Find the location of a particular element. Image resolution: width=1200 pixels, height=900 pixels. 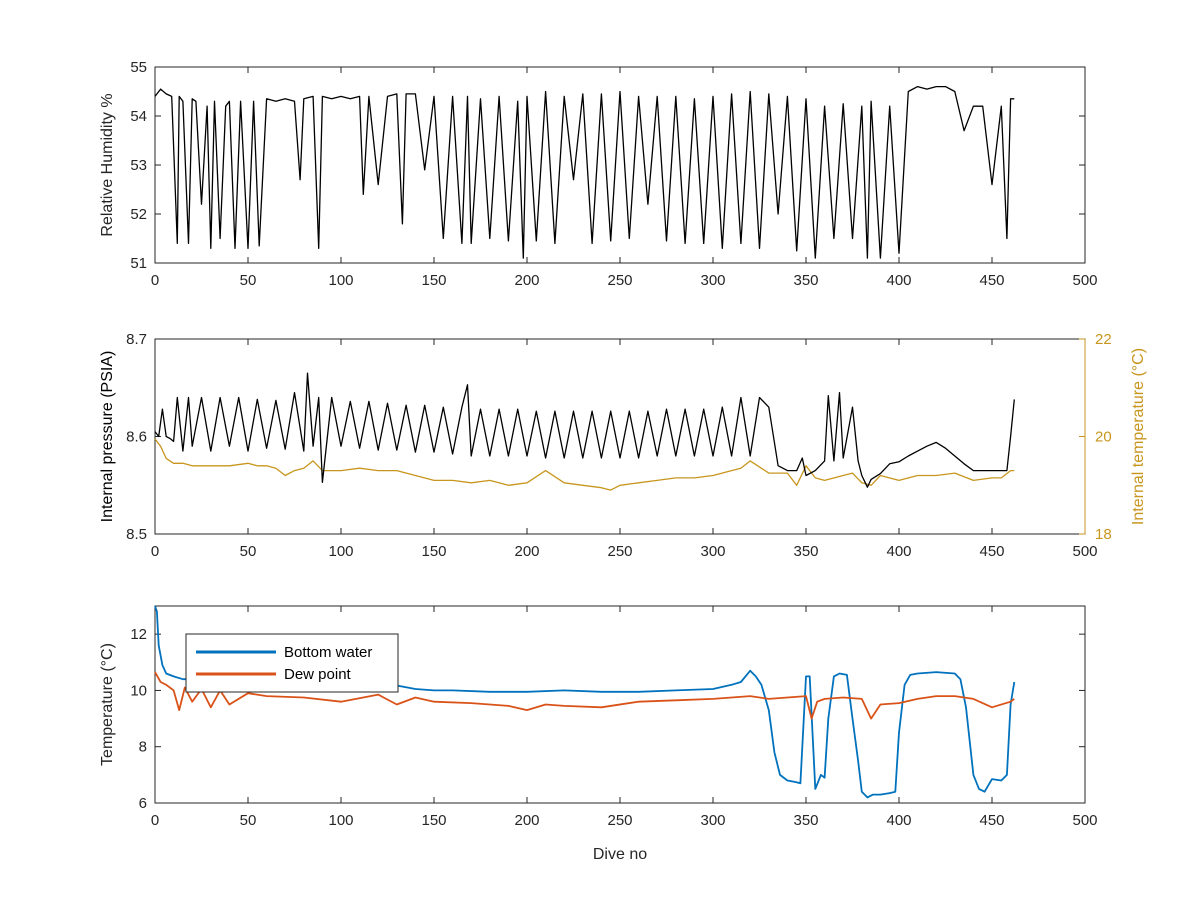

series-dew-point is located at coordinates (584, 695).